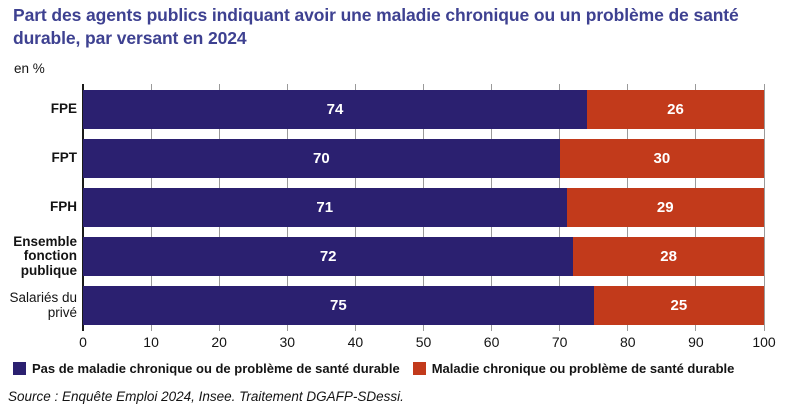  Describe the element at coordinates (628, 342) in the screenshot. I see `x-tick-label: 80` at that location.